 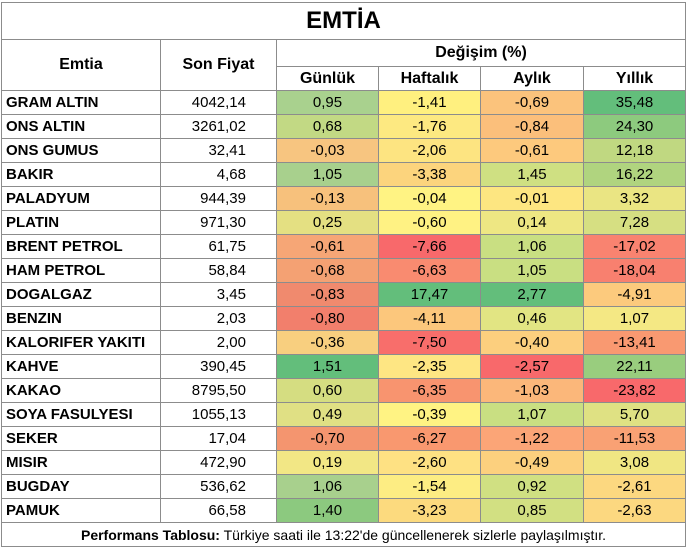 I want to click on header-yillik: Yıllık, so click(x=634, y=78).